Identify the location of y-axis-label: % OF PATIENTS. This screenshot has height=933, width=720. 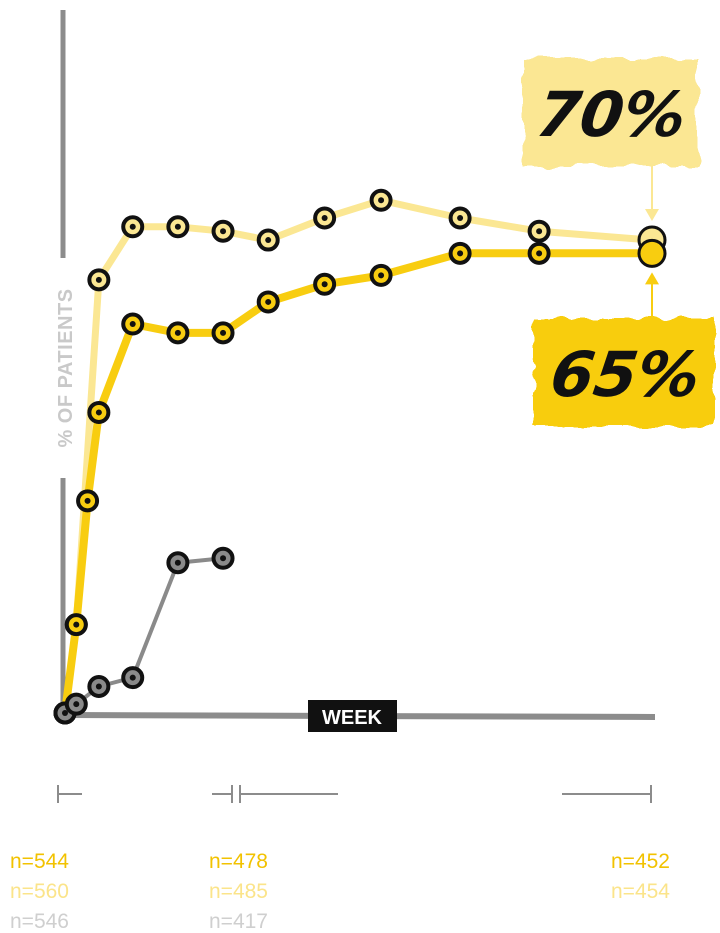
(66, 367).